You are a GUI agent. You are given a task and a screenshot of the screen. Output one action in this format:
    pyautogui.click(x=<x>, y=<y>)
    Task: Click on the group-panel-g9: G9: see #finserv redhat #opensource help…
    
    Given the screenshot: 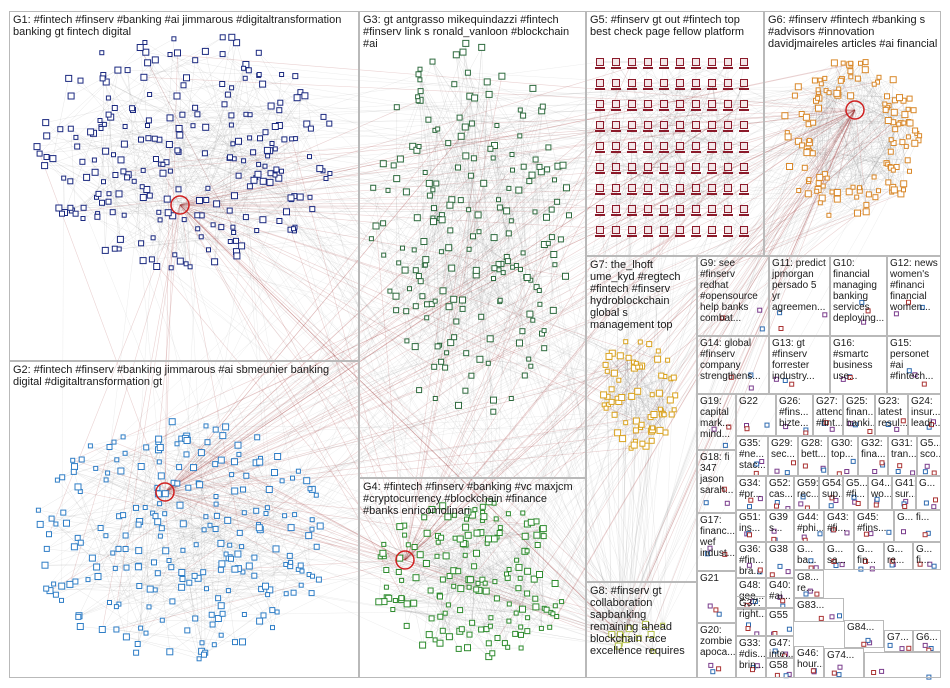 What is the action you would take?
    pyautogui.click(x=733, y=296)
    